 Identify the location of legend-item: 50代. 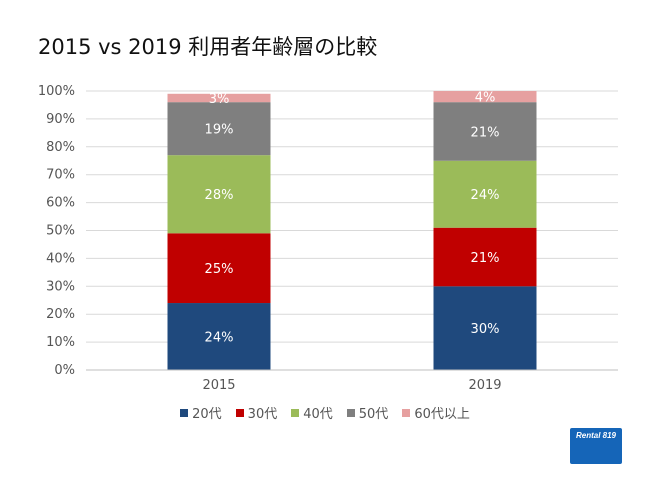
(367, 412).